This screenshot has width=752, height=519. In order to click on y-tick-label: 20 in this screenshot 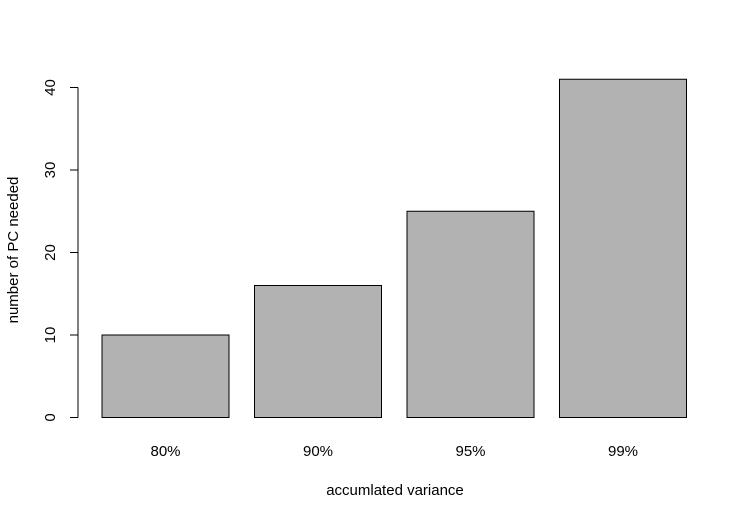, I will do `click(50, 252)`.